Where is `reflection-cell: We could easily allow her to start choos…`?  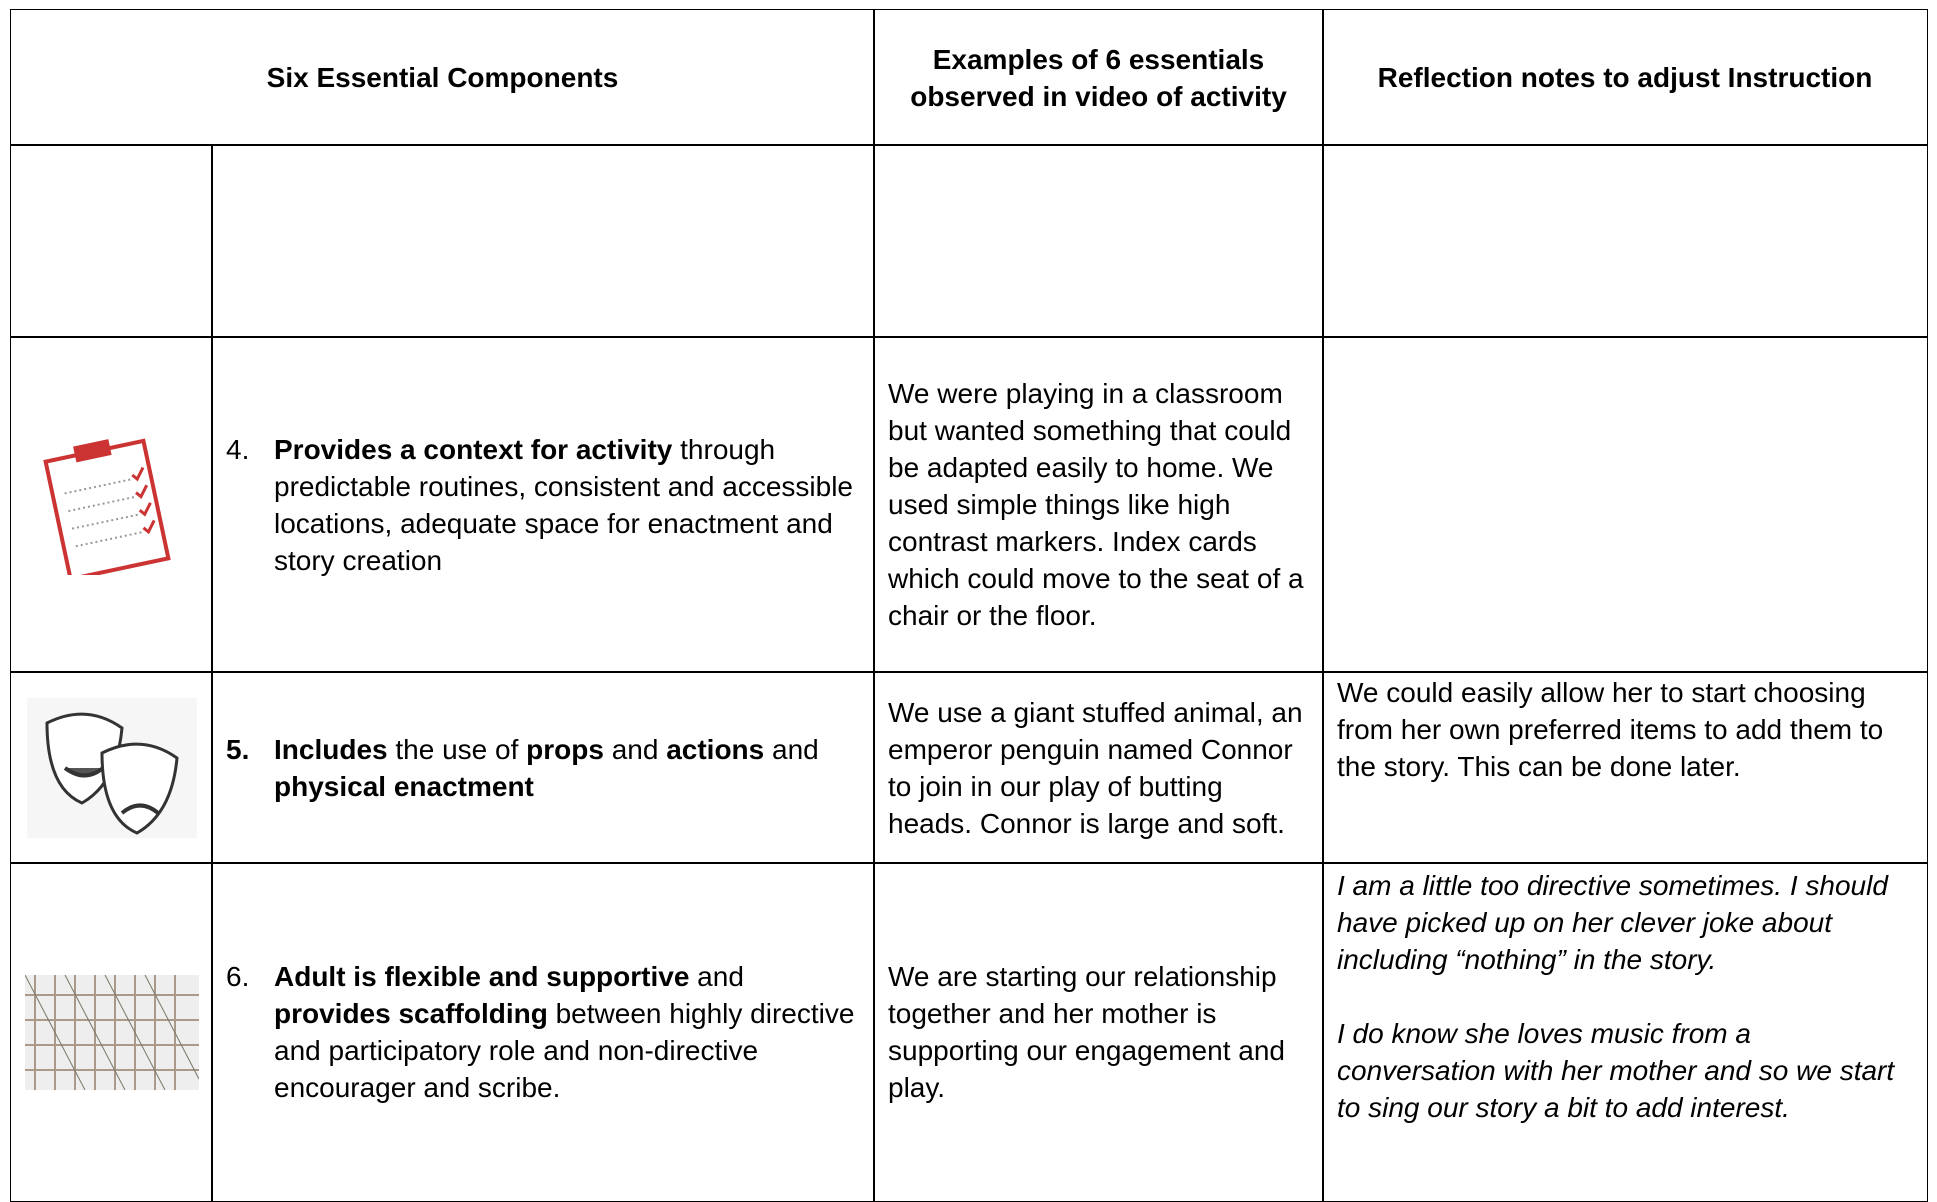
reflection-cell: We could easily allow her to start choos… is located at coordinates (1625, 767).